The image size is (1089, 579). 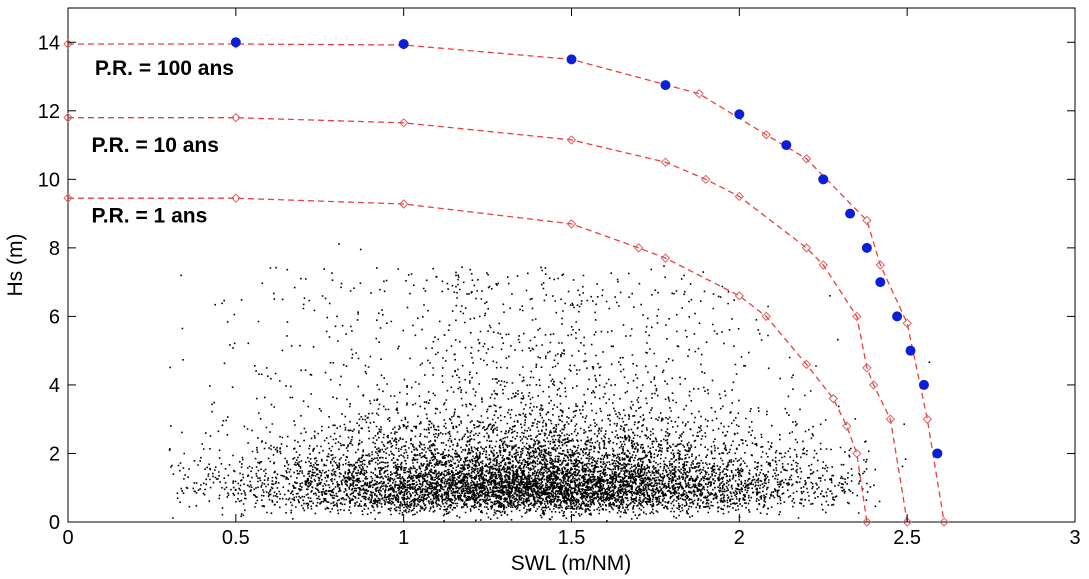 I want to click on x-tick-label: 2, so click(x=739, y=538).